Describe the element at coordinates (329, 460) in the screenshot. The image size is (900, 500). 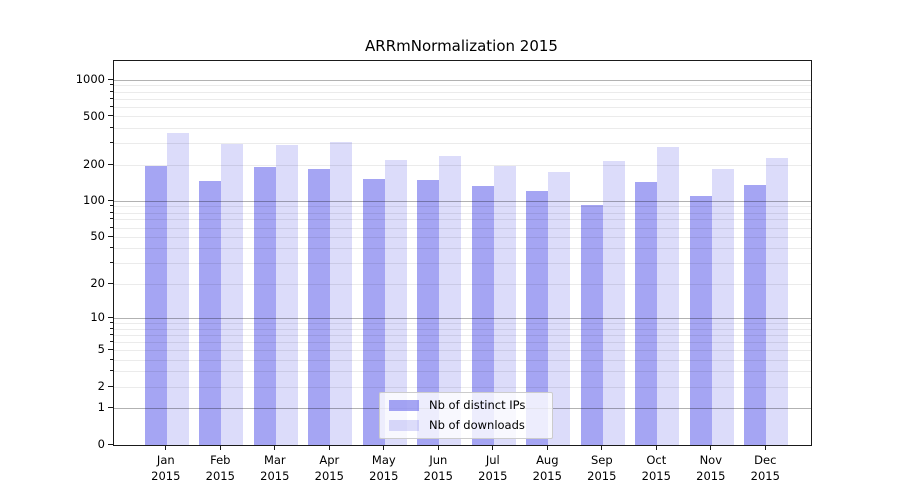
I see `x-tick-month: Apr` at that location.